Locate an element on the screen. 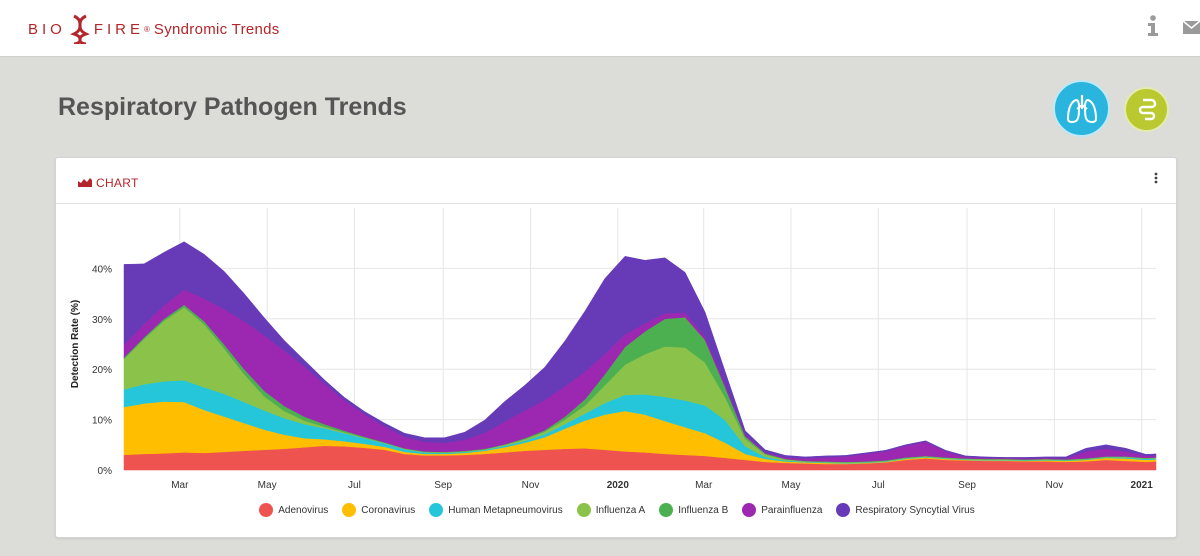 This screenshot has width=1200, height=556. legend-item: Human Metapneumovirus is located at coordinates (496, 510).